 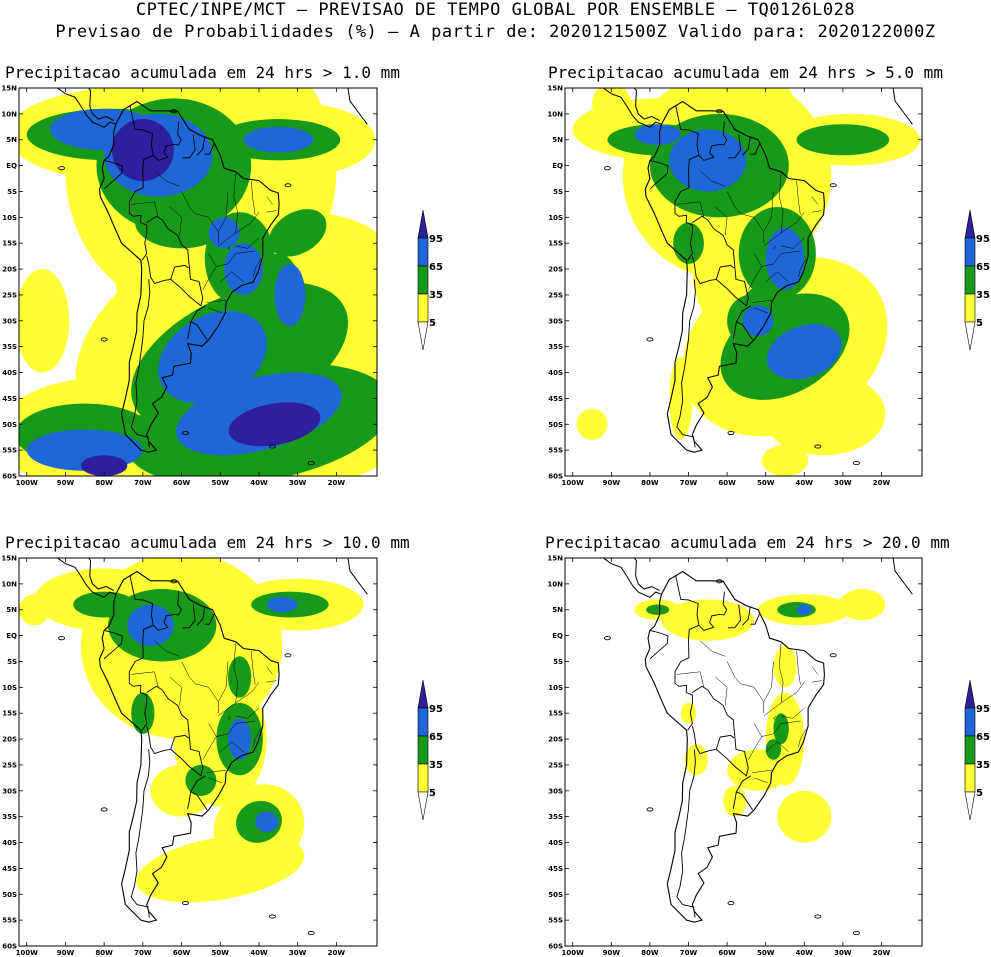 What do you see at coordinates (983, 737) in the screenshot?
I see `colorbar-label: 65` at bounding box center [983, 737].